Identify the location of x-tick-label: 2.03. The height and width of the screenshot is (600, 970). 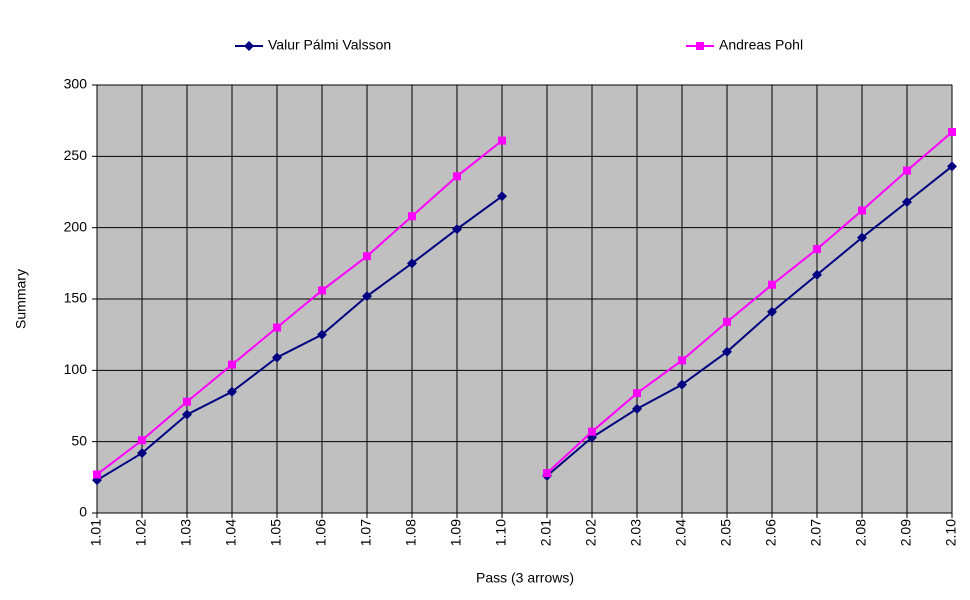
(636, 532).